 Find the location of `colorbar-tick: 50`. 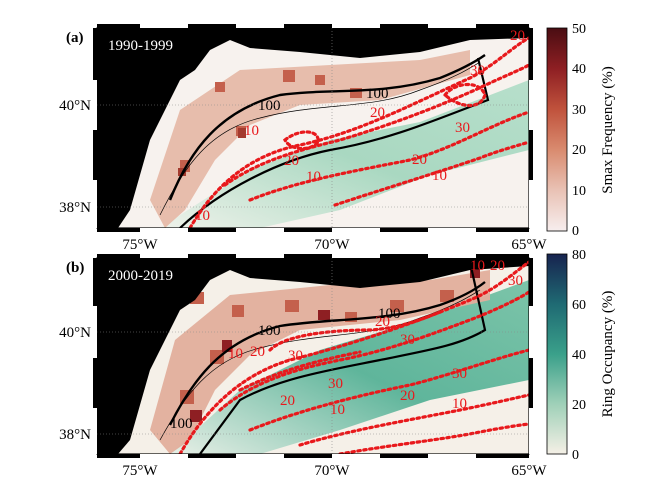

colorbar-tick: 50 is located at coordinates (579, 29).